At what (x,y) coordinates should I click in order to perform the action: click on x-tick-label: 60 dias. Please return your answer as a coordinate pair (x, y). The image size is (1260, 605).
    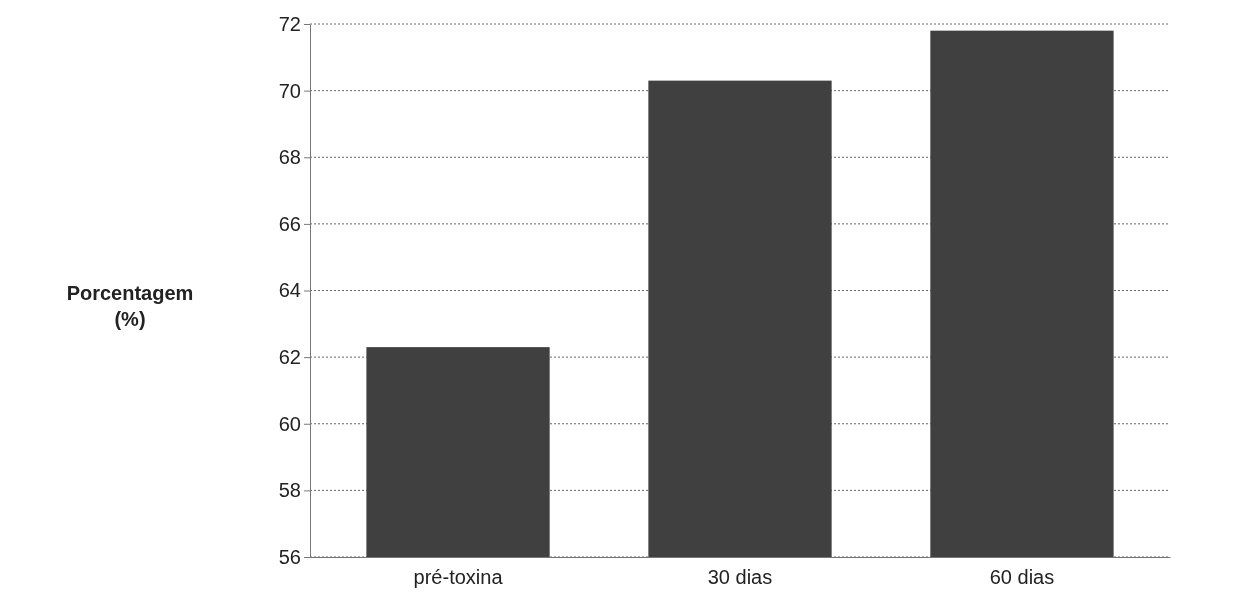
    Looking at the image, I should click on (1022, 577).